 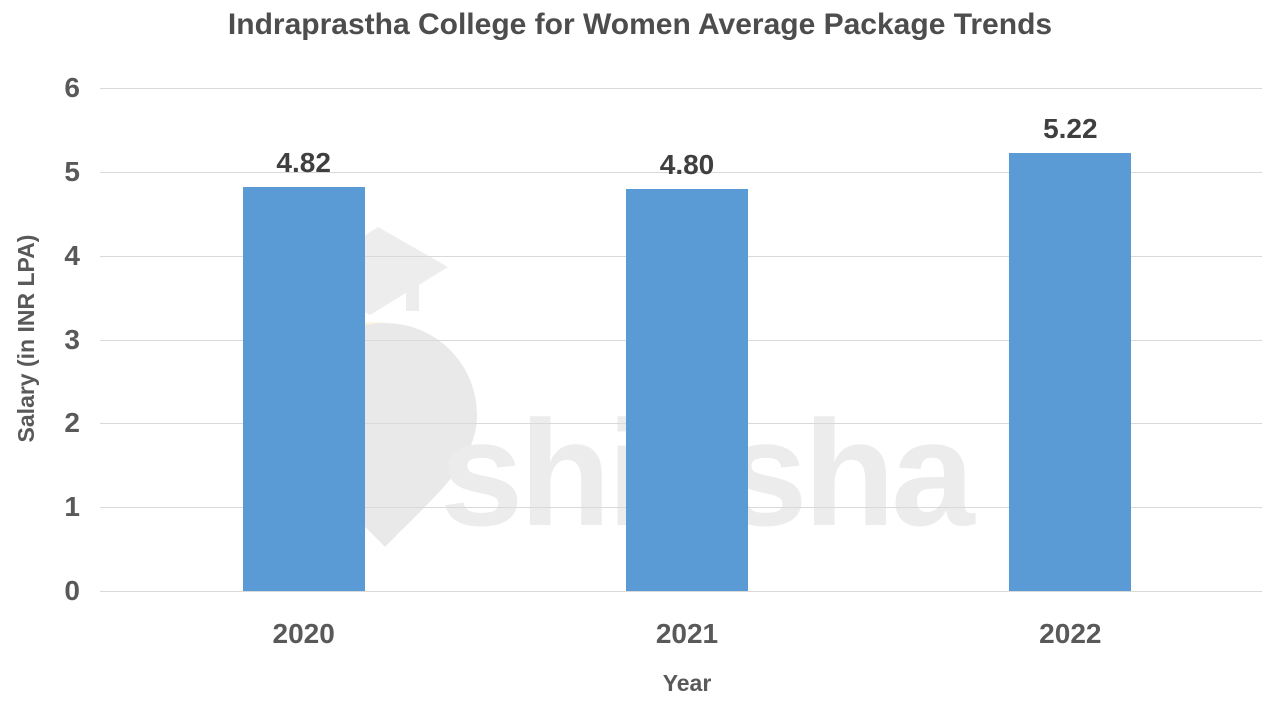 What do you see at coordinates (72, 171) in the screenshot?
I see `y-tick-label: 5` at bounding box center [72, 171].